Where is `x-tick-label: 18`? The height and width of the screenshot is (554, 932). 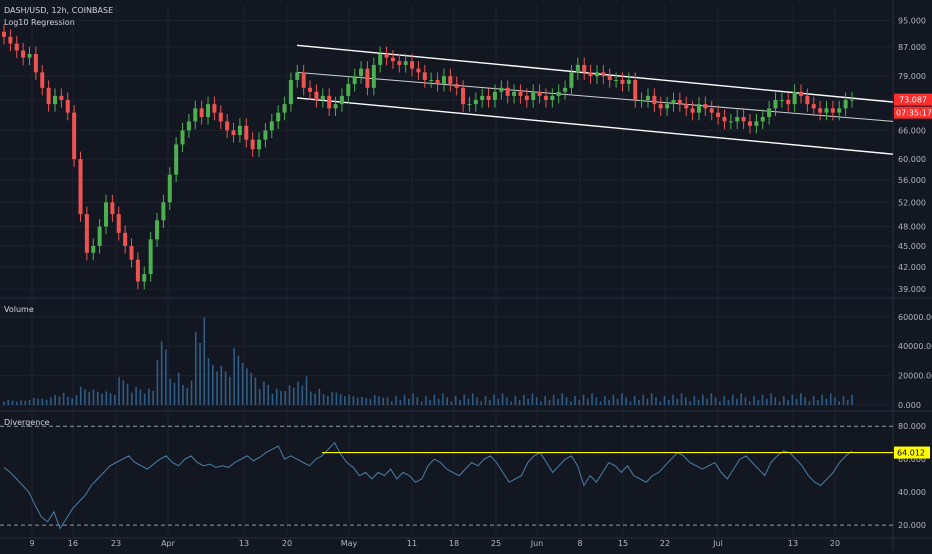 x-tick-label: 18 is located at coordinates (454, 543).